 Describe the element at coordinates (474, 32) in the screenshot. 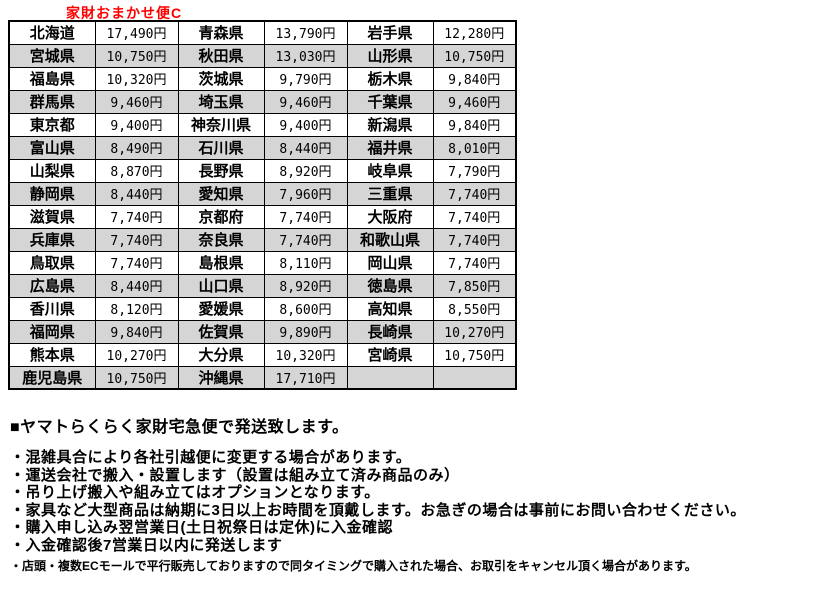

I see `price-cell: 12,280円` at that location.